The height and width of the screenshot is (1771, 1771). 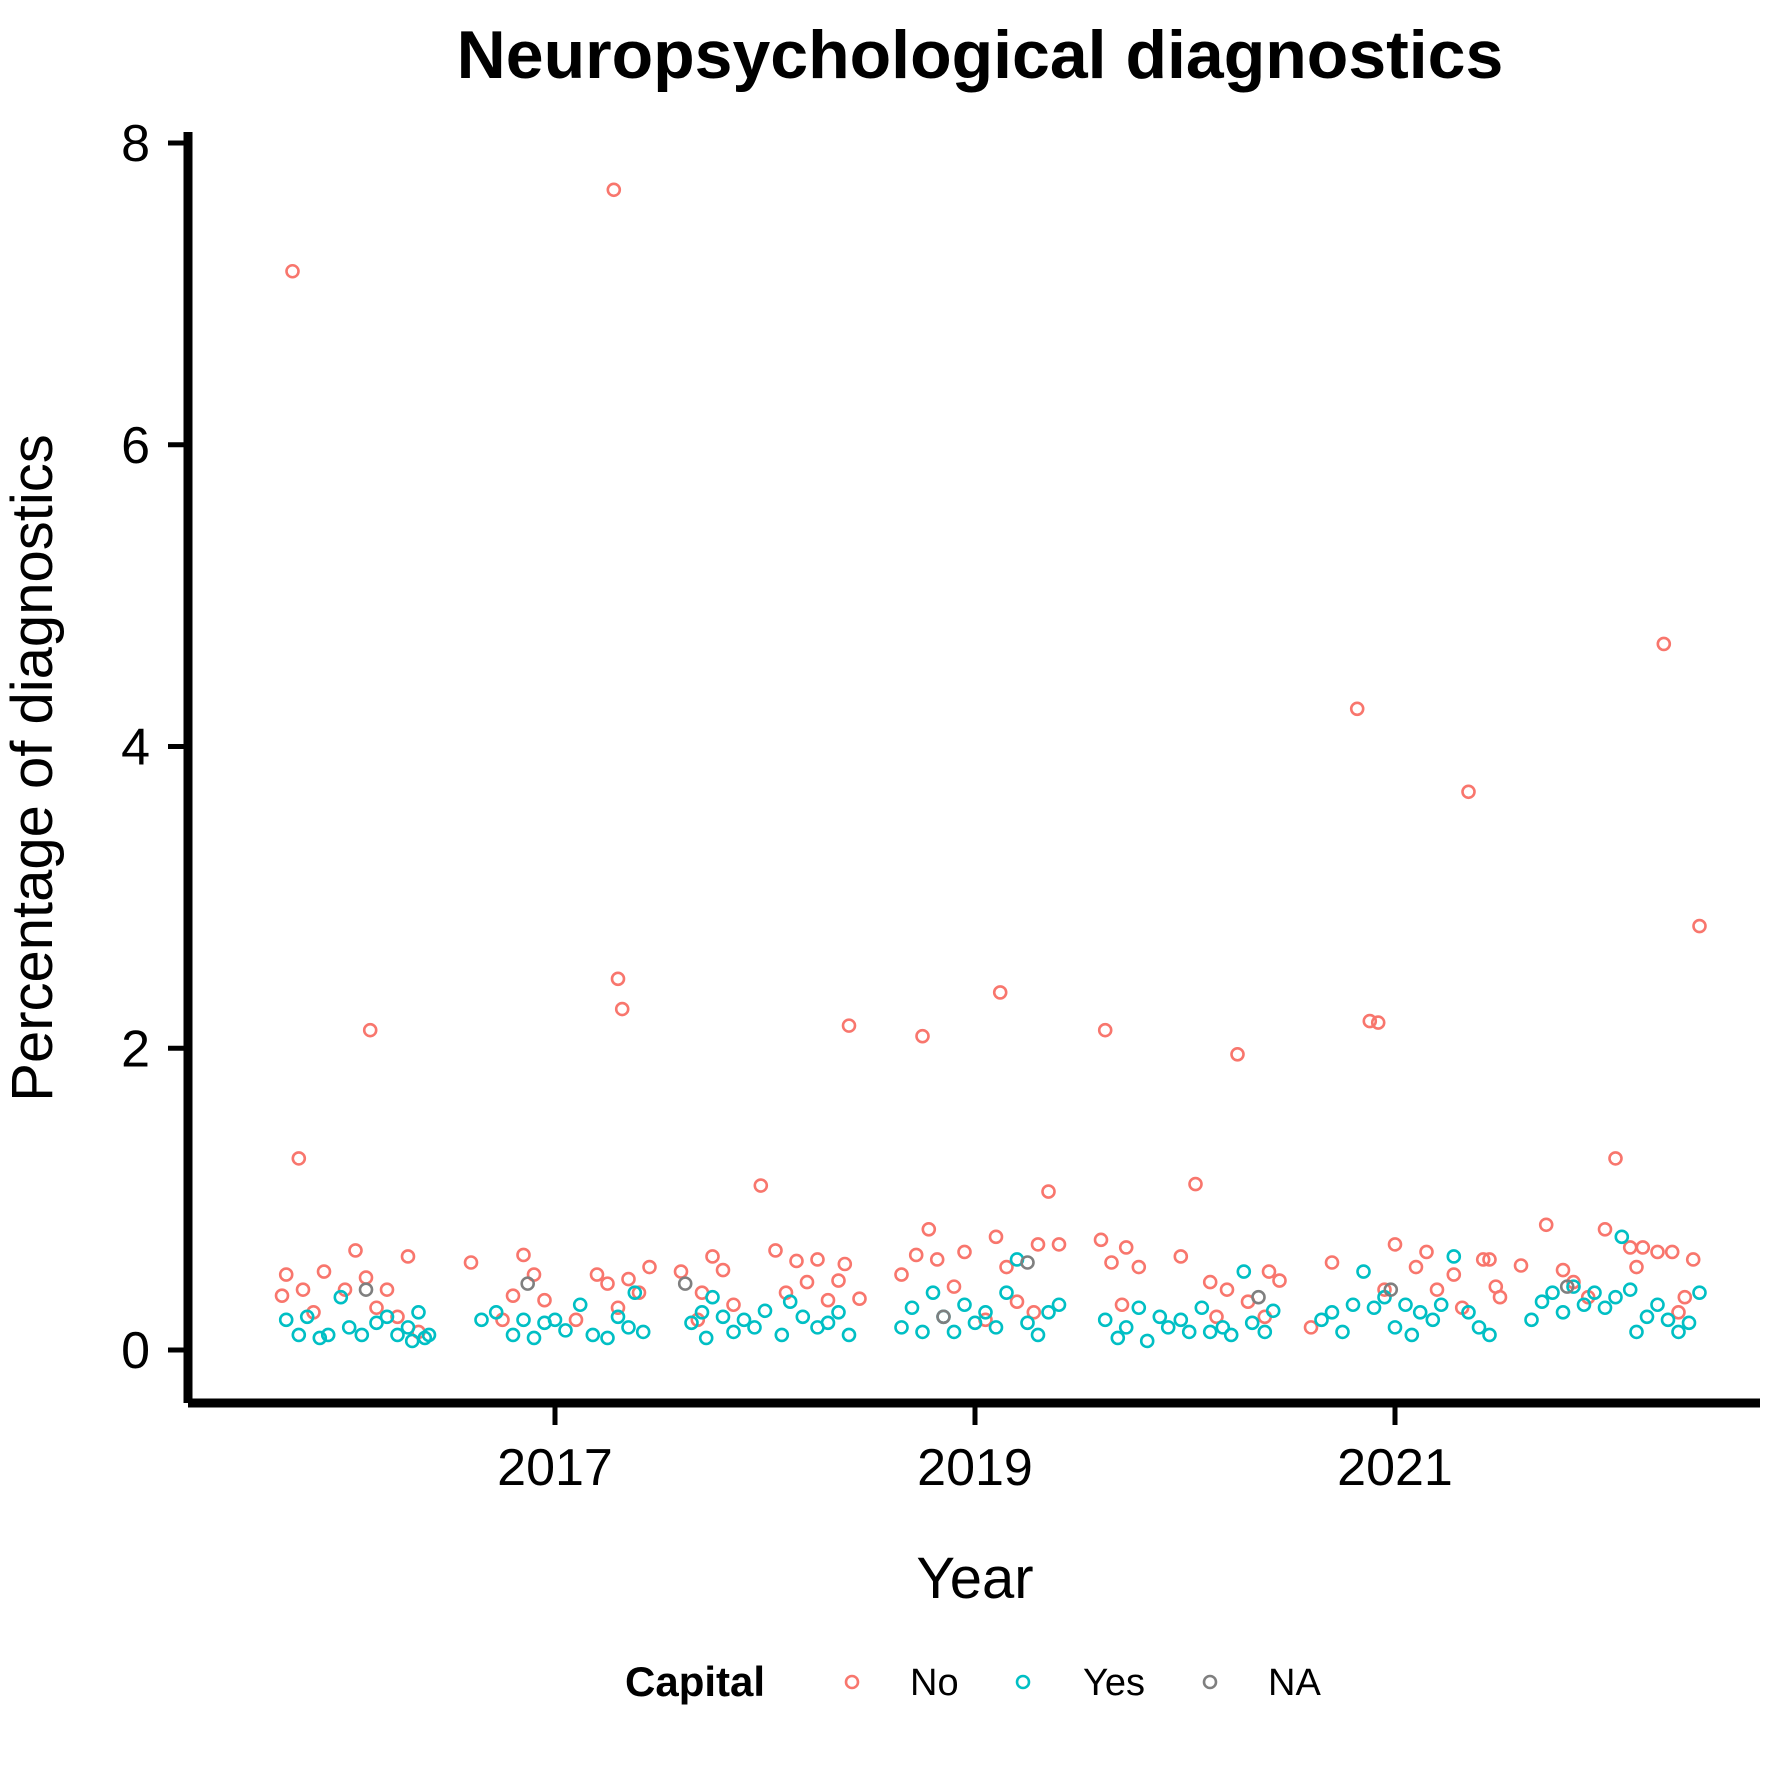 I want to click on legend: Capital No Yes NA, so click(x=973, y=1681).